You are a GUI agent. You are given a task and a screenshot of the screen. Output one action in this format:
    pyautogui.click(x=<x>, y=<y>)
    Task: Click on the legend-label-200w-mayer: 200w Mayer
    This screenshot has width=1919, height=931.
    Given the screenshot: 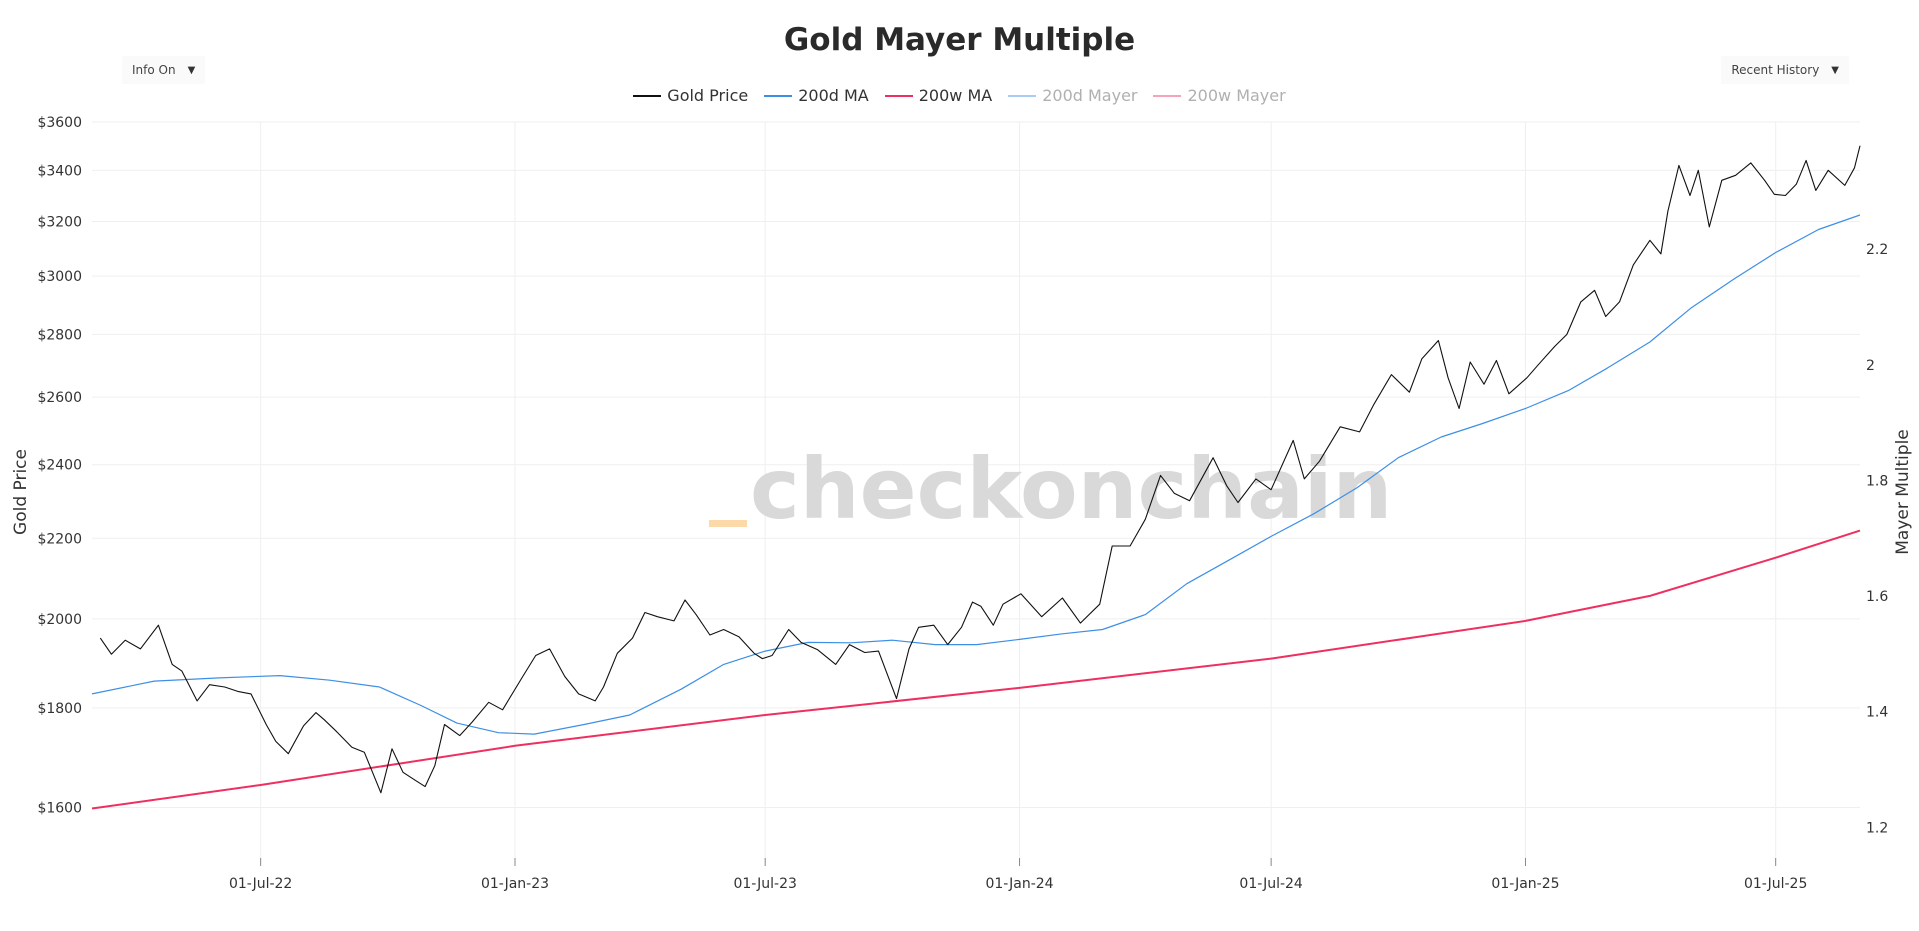 What is the action you would take?
    pyautogui.click(x=1236, y=95)
    